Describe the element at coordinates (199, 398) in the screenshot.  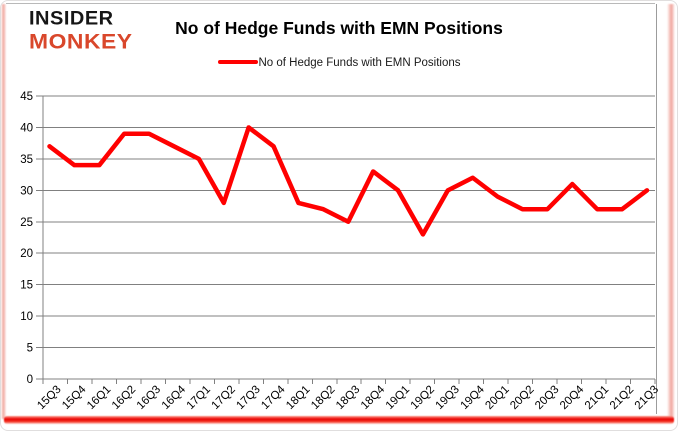
I see `svg-text: 17Q1` at that location.